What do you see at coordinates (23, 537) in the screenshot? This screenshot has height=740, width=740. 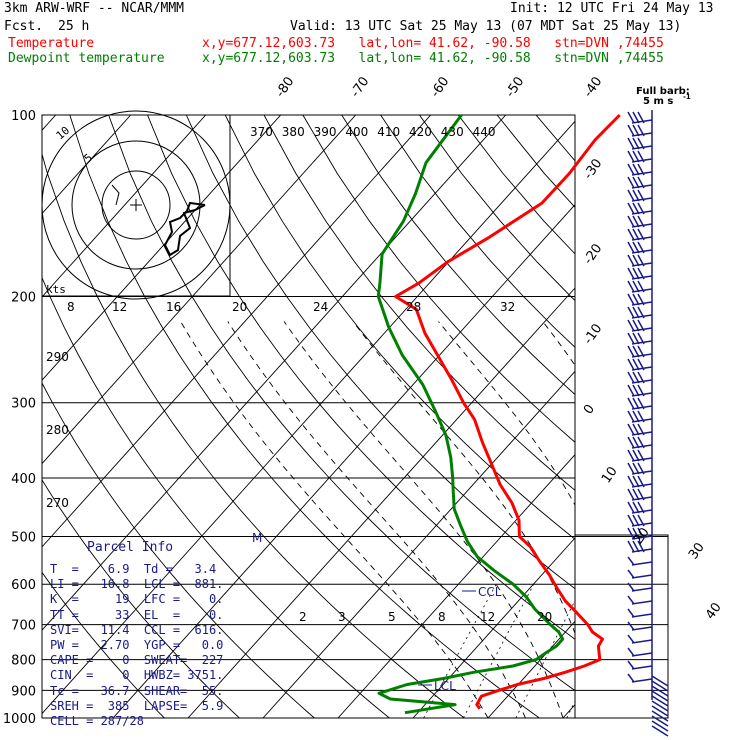 I see `pressure-tick-label: 500` at bounding box center [23, 537].